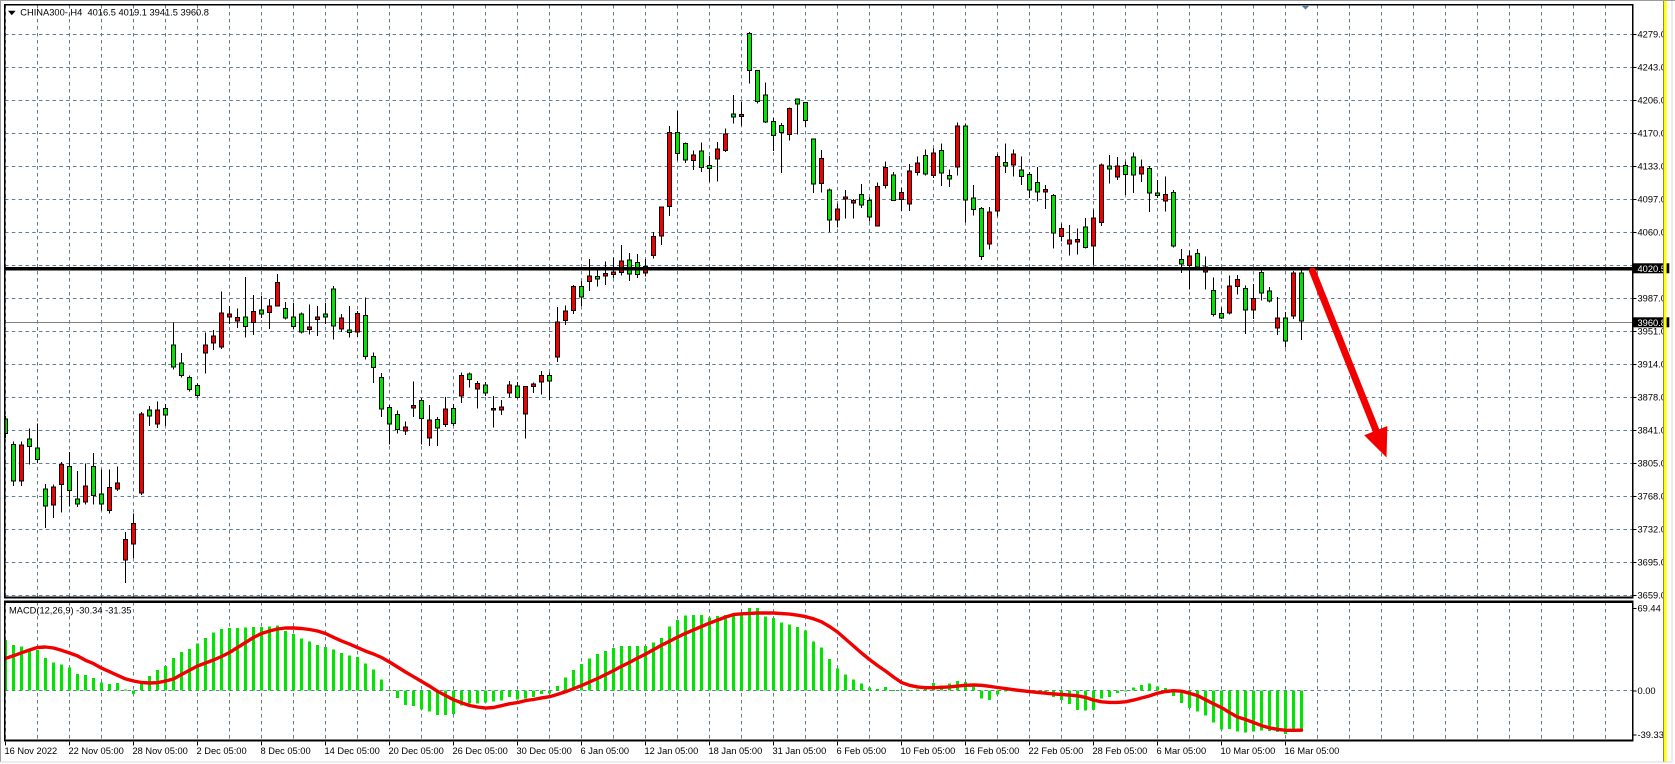 Image resolution: width=1675 pixels, height=764 pixels. What do you see at coordinates (286, 751) in the screenshot?
I see `svg-text: 8 Dec 05:00` at bounding box center [286, 751].